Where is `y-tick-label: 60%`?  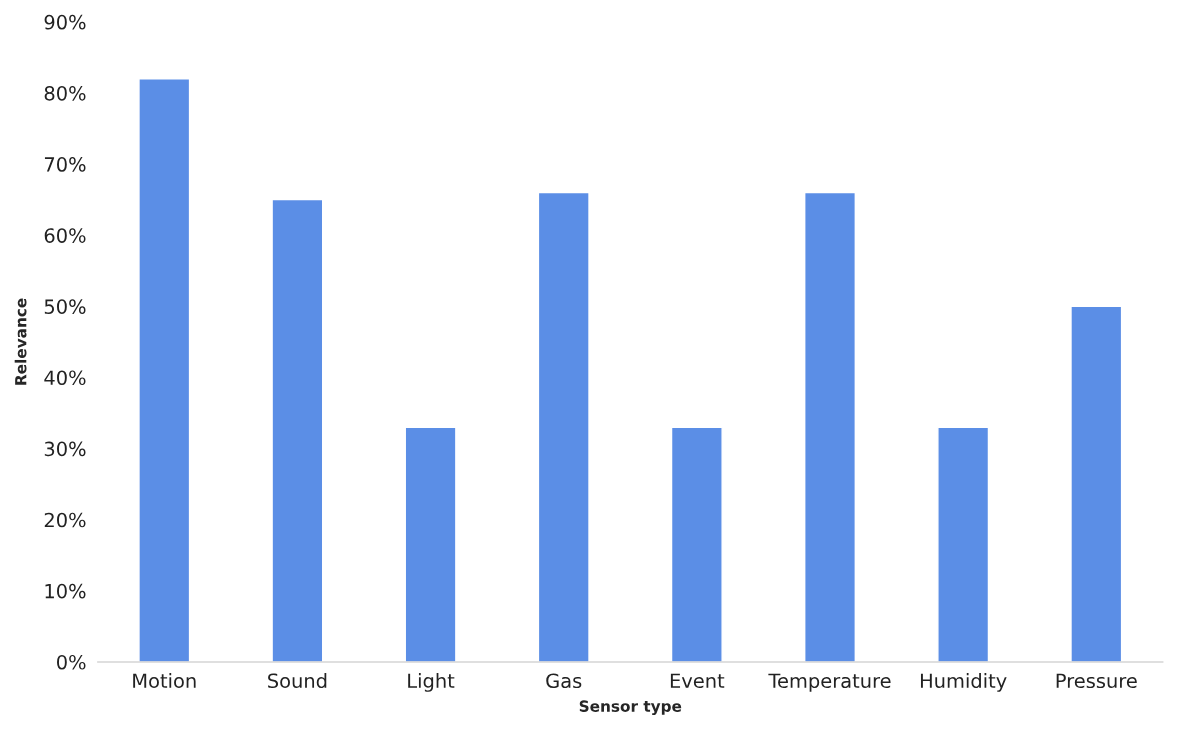 y-tick-label: 60% is located at coordinates (65, 235).